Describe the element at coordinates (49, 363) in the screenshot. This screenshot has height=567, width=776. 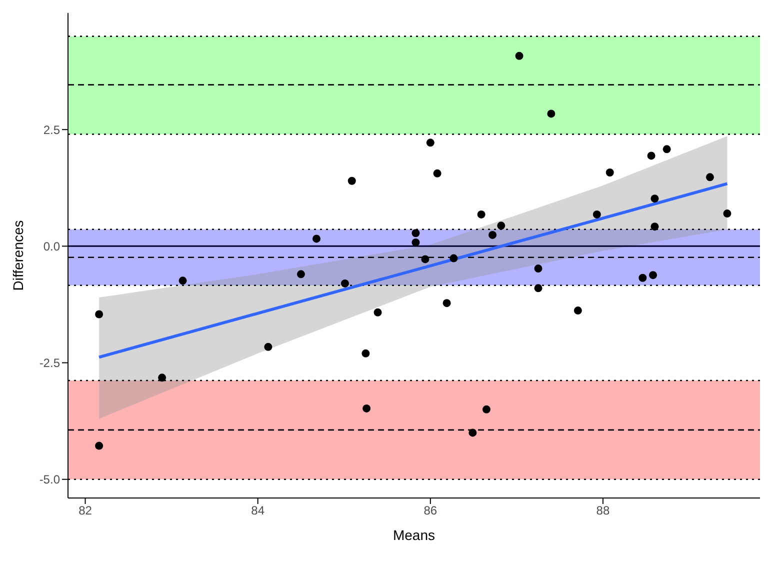
I see `y-tick-label: -2.5` at that location.